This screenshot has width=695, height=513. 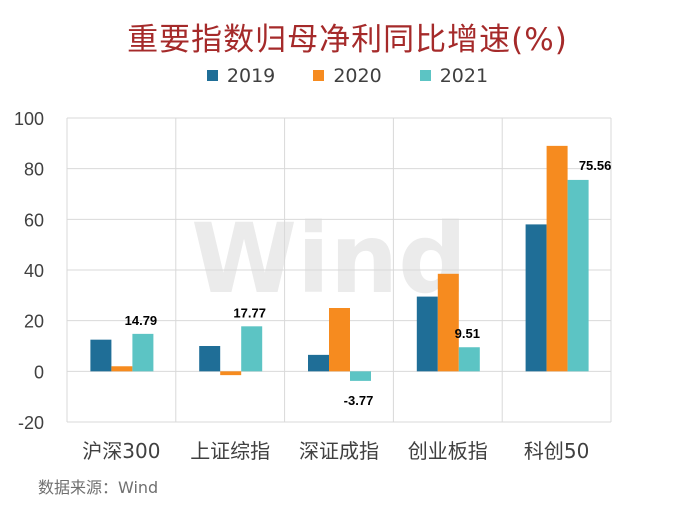 I want to click on legend-item-2019: 2019, so click(x=241, y=75).